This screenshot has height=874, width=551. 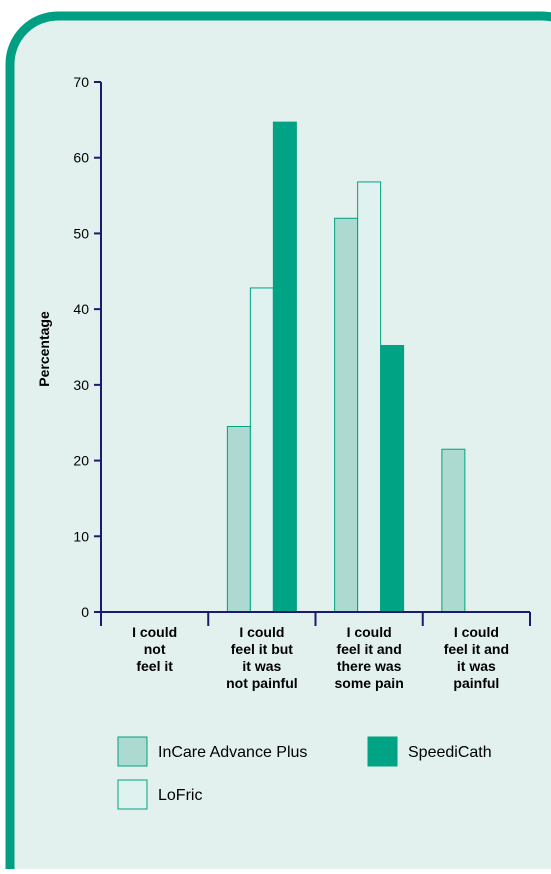 I want to click on x-tick-label-line: not painful, so click(x=262, y=683).